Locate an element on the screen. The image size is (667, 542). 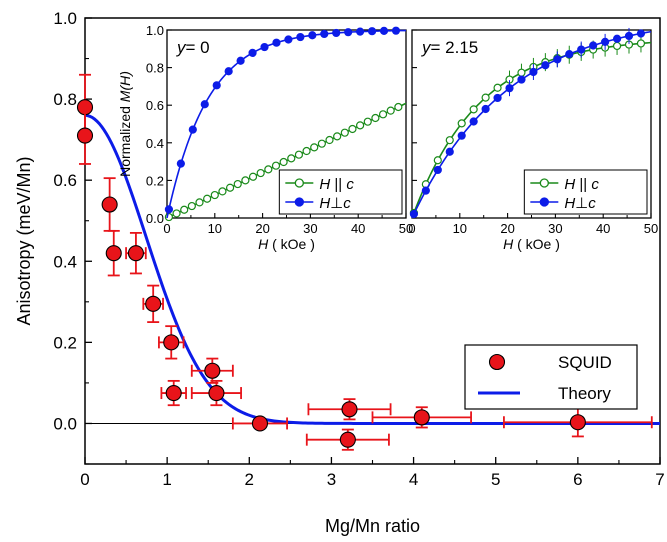
main-legend: SQUID Theory is located at coordinates (551, 377).